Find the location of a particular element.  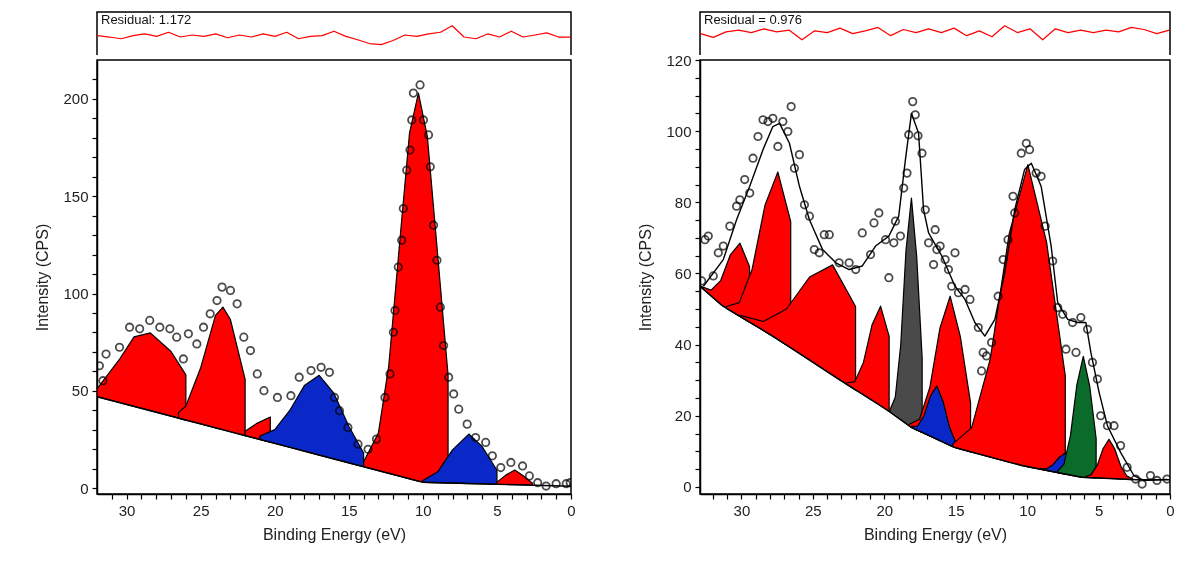

y-tick-label: 120 is located at coordinates (679, 60).